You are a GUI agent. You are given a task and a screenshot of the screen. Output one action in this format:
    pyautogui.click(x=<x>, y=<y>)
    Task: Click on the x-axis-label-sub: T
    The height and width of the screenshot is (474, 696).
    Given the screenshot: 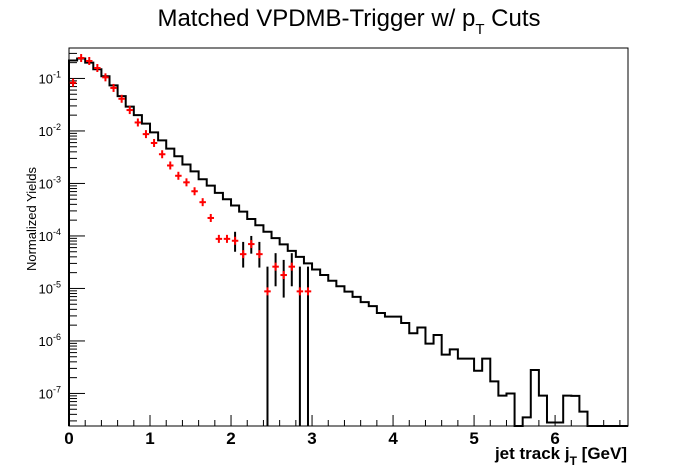 What is the action you would take?
    pyautogui.click(x=574, y=461)
    